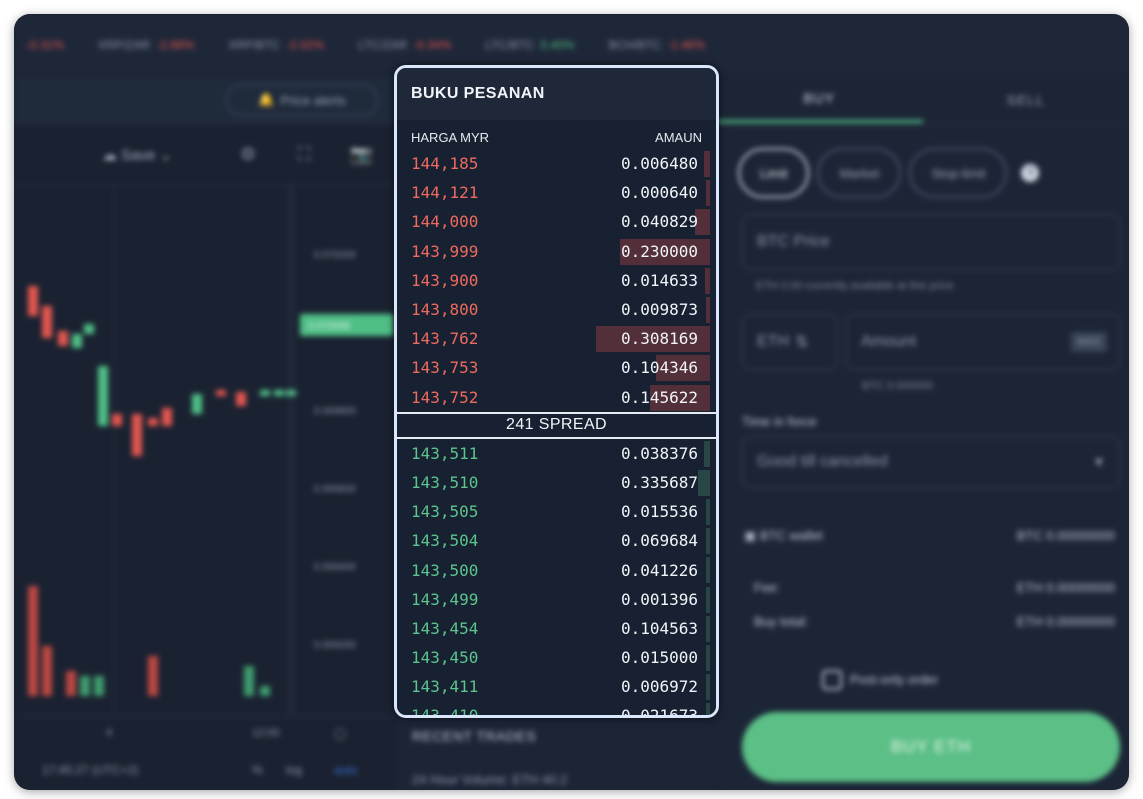  Describe the element at coordinates (90, 770) in the screenshot. I see `chart-time: 17:45:27 (UTC+2)` at that location.